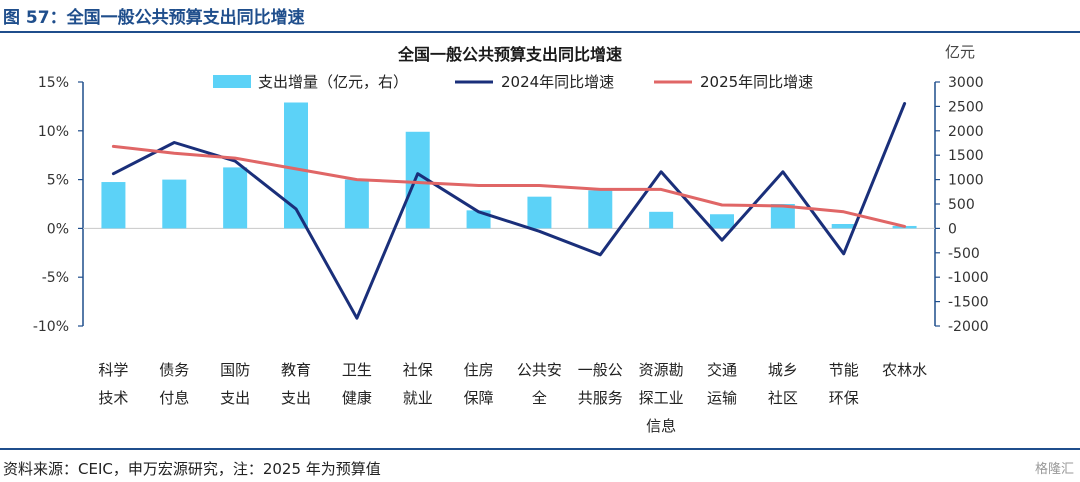 Image resolution: width=1080 pixels, height=482 pixels. Describe the element at coordinates (844, 370) in the screenshot. I see `category-label: 节能` at that location.